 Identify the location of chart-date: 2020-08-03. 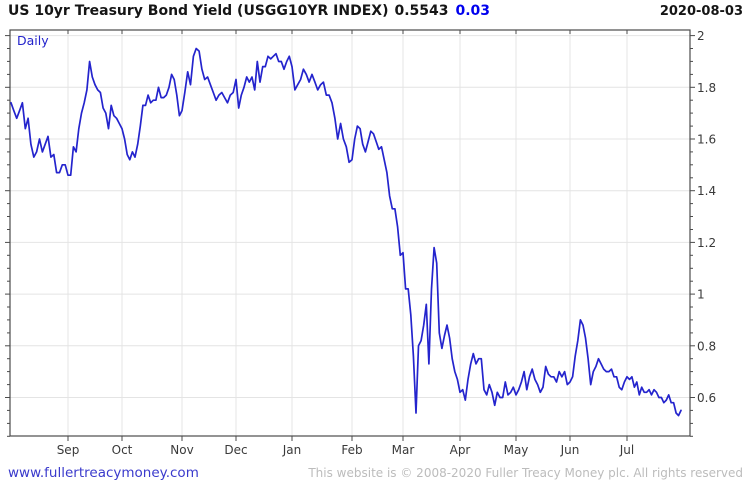
(701, 11).